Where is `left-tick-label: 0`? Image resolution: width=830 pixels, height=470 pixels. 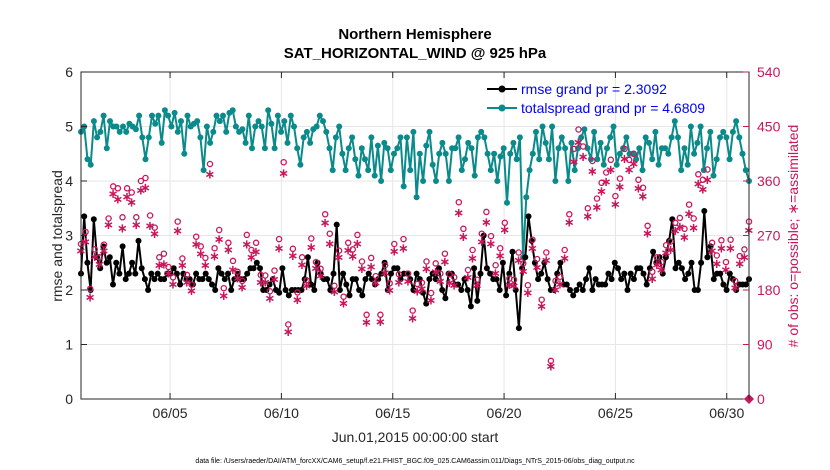
left-tick-label: 0 is located at coordinates (69, 399).